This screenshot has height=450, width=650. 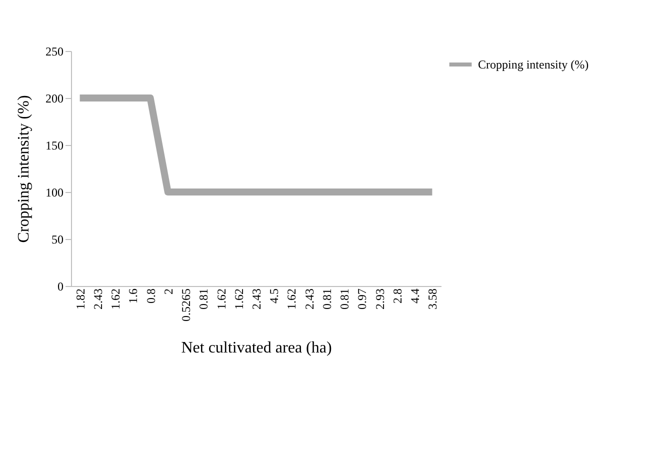 I want to click on y-tick-label: 150, so click(x=55, y=145).